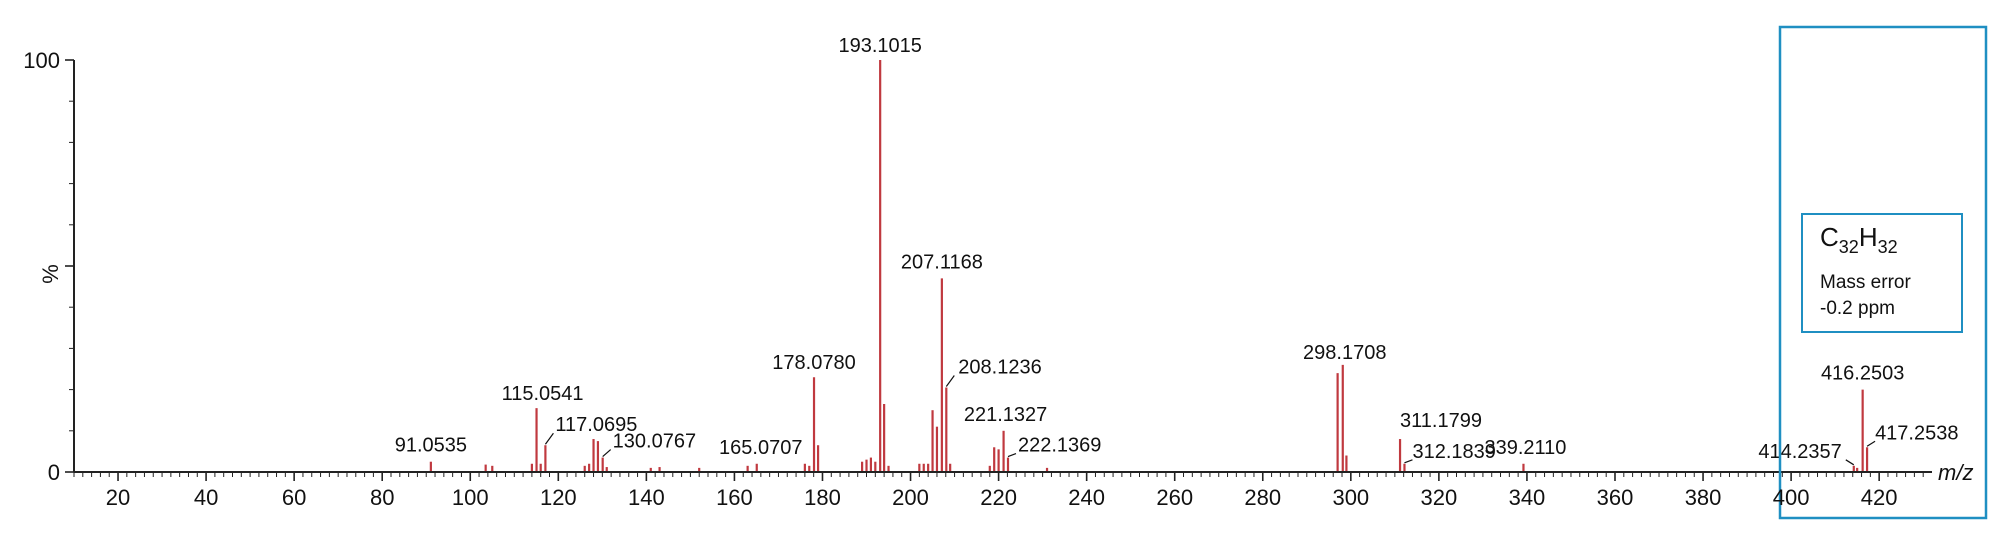 This screenshot has width=2000, height=543. I want to click on x-tick-label: 100, so click(470, 497).